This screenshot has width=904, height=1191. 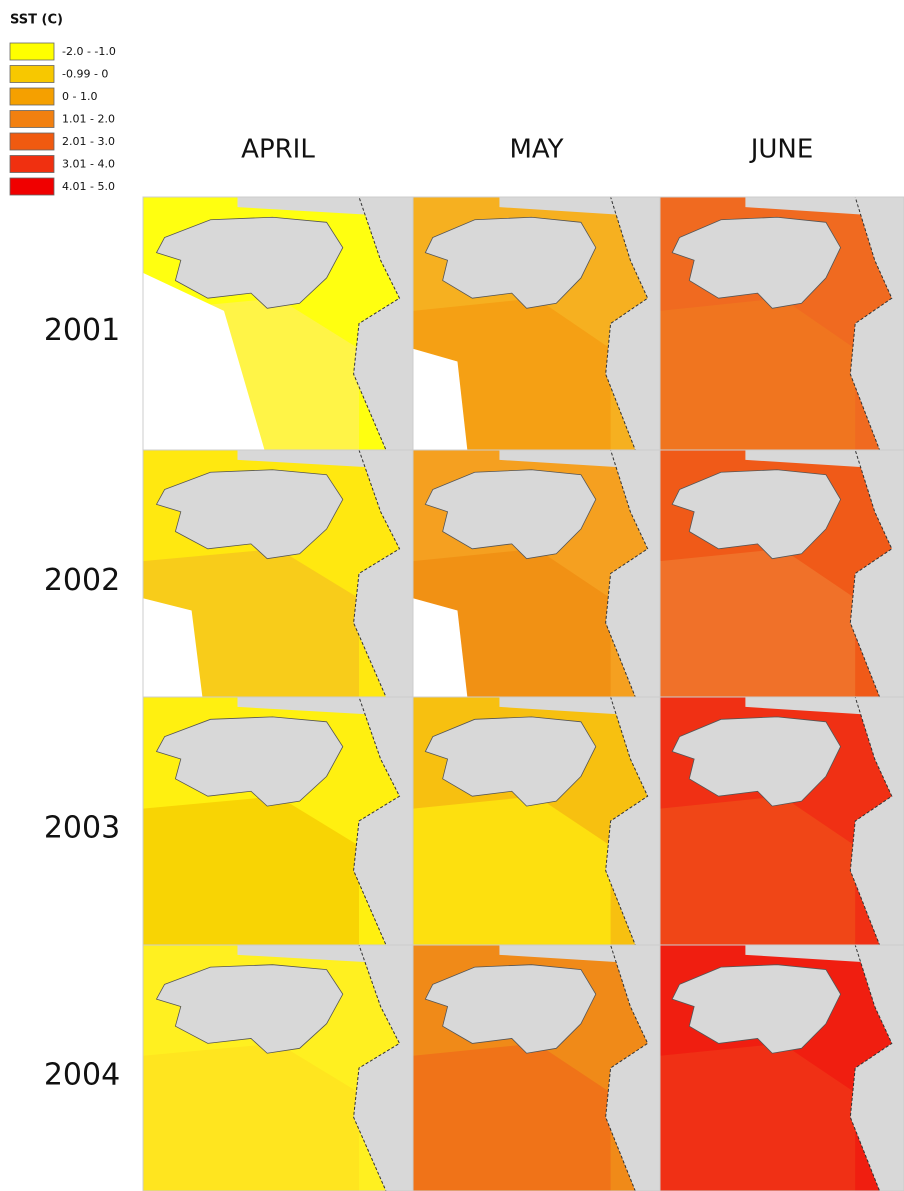 What do you see at coordinates (536, 150) in the screenshot?
I see `column-label: MAY` at bounding box center [536, 150].